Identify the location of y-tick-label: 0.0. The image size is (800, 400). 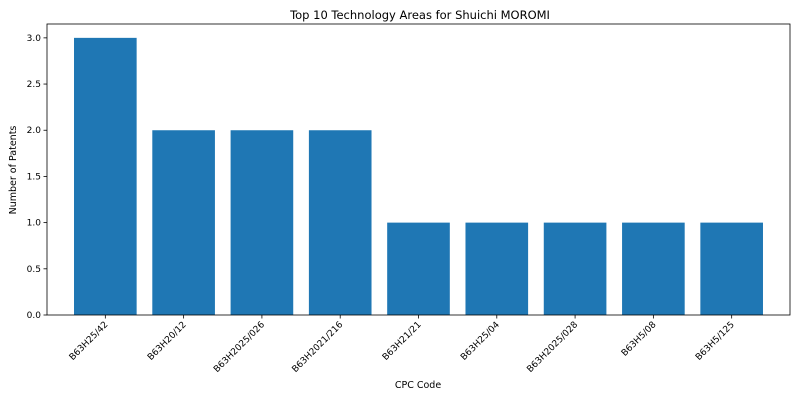
(34, 316).